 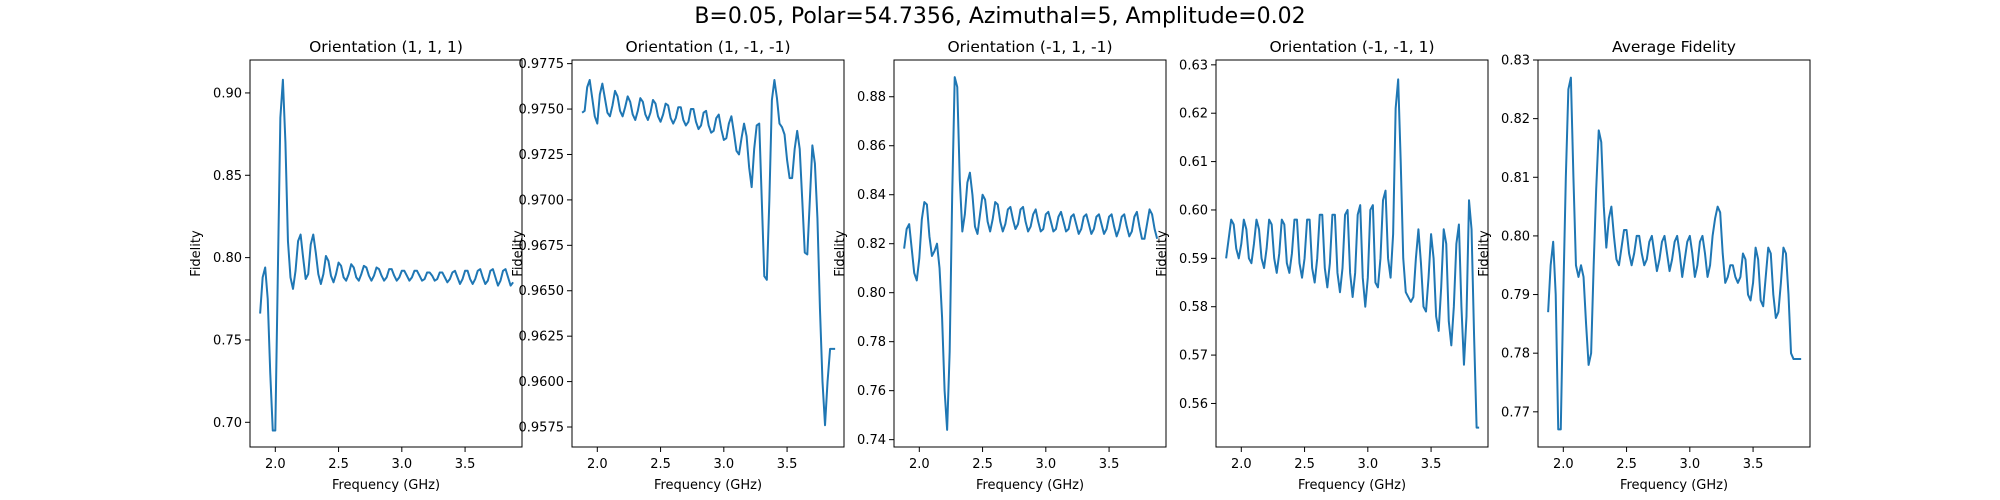 I want to click on chart-title: Orientation (1, 1, 1), so click(x=386, y=47).